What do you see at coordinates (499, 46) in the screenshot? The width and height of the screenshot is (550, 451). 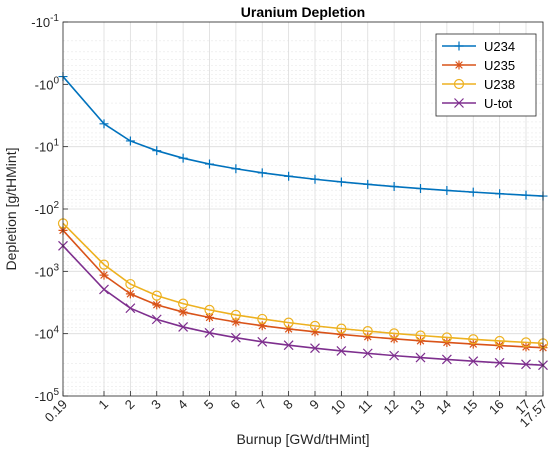 I see `legend-label: U234` at bounding box center [499, 46].